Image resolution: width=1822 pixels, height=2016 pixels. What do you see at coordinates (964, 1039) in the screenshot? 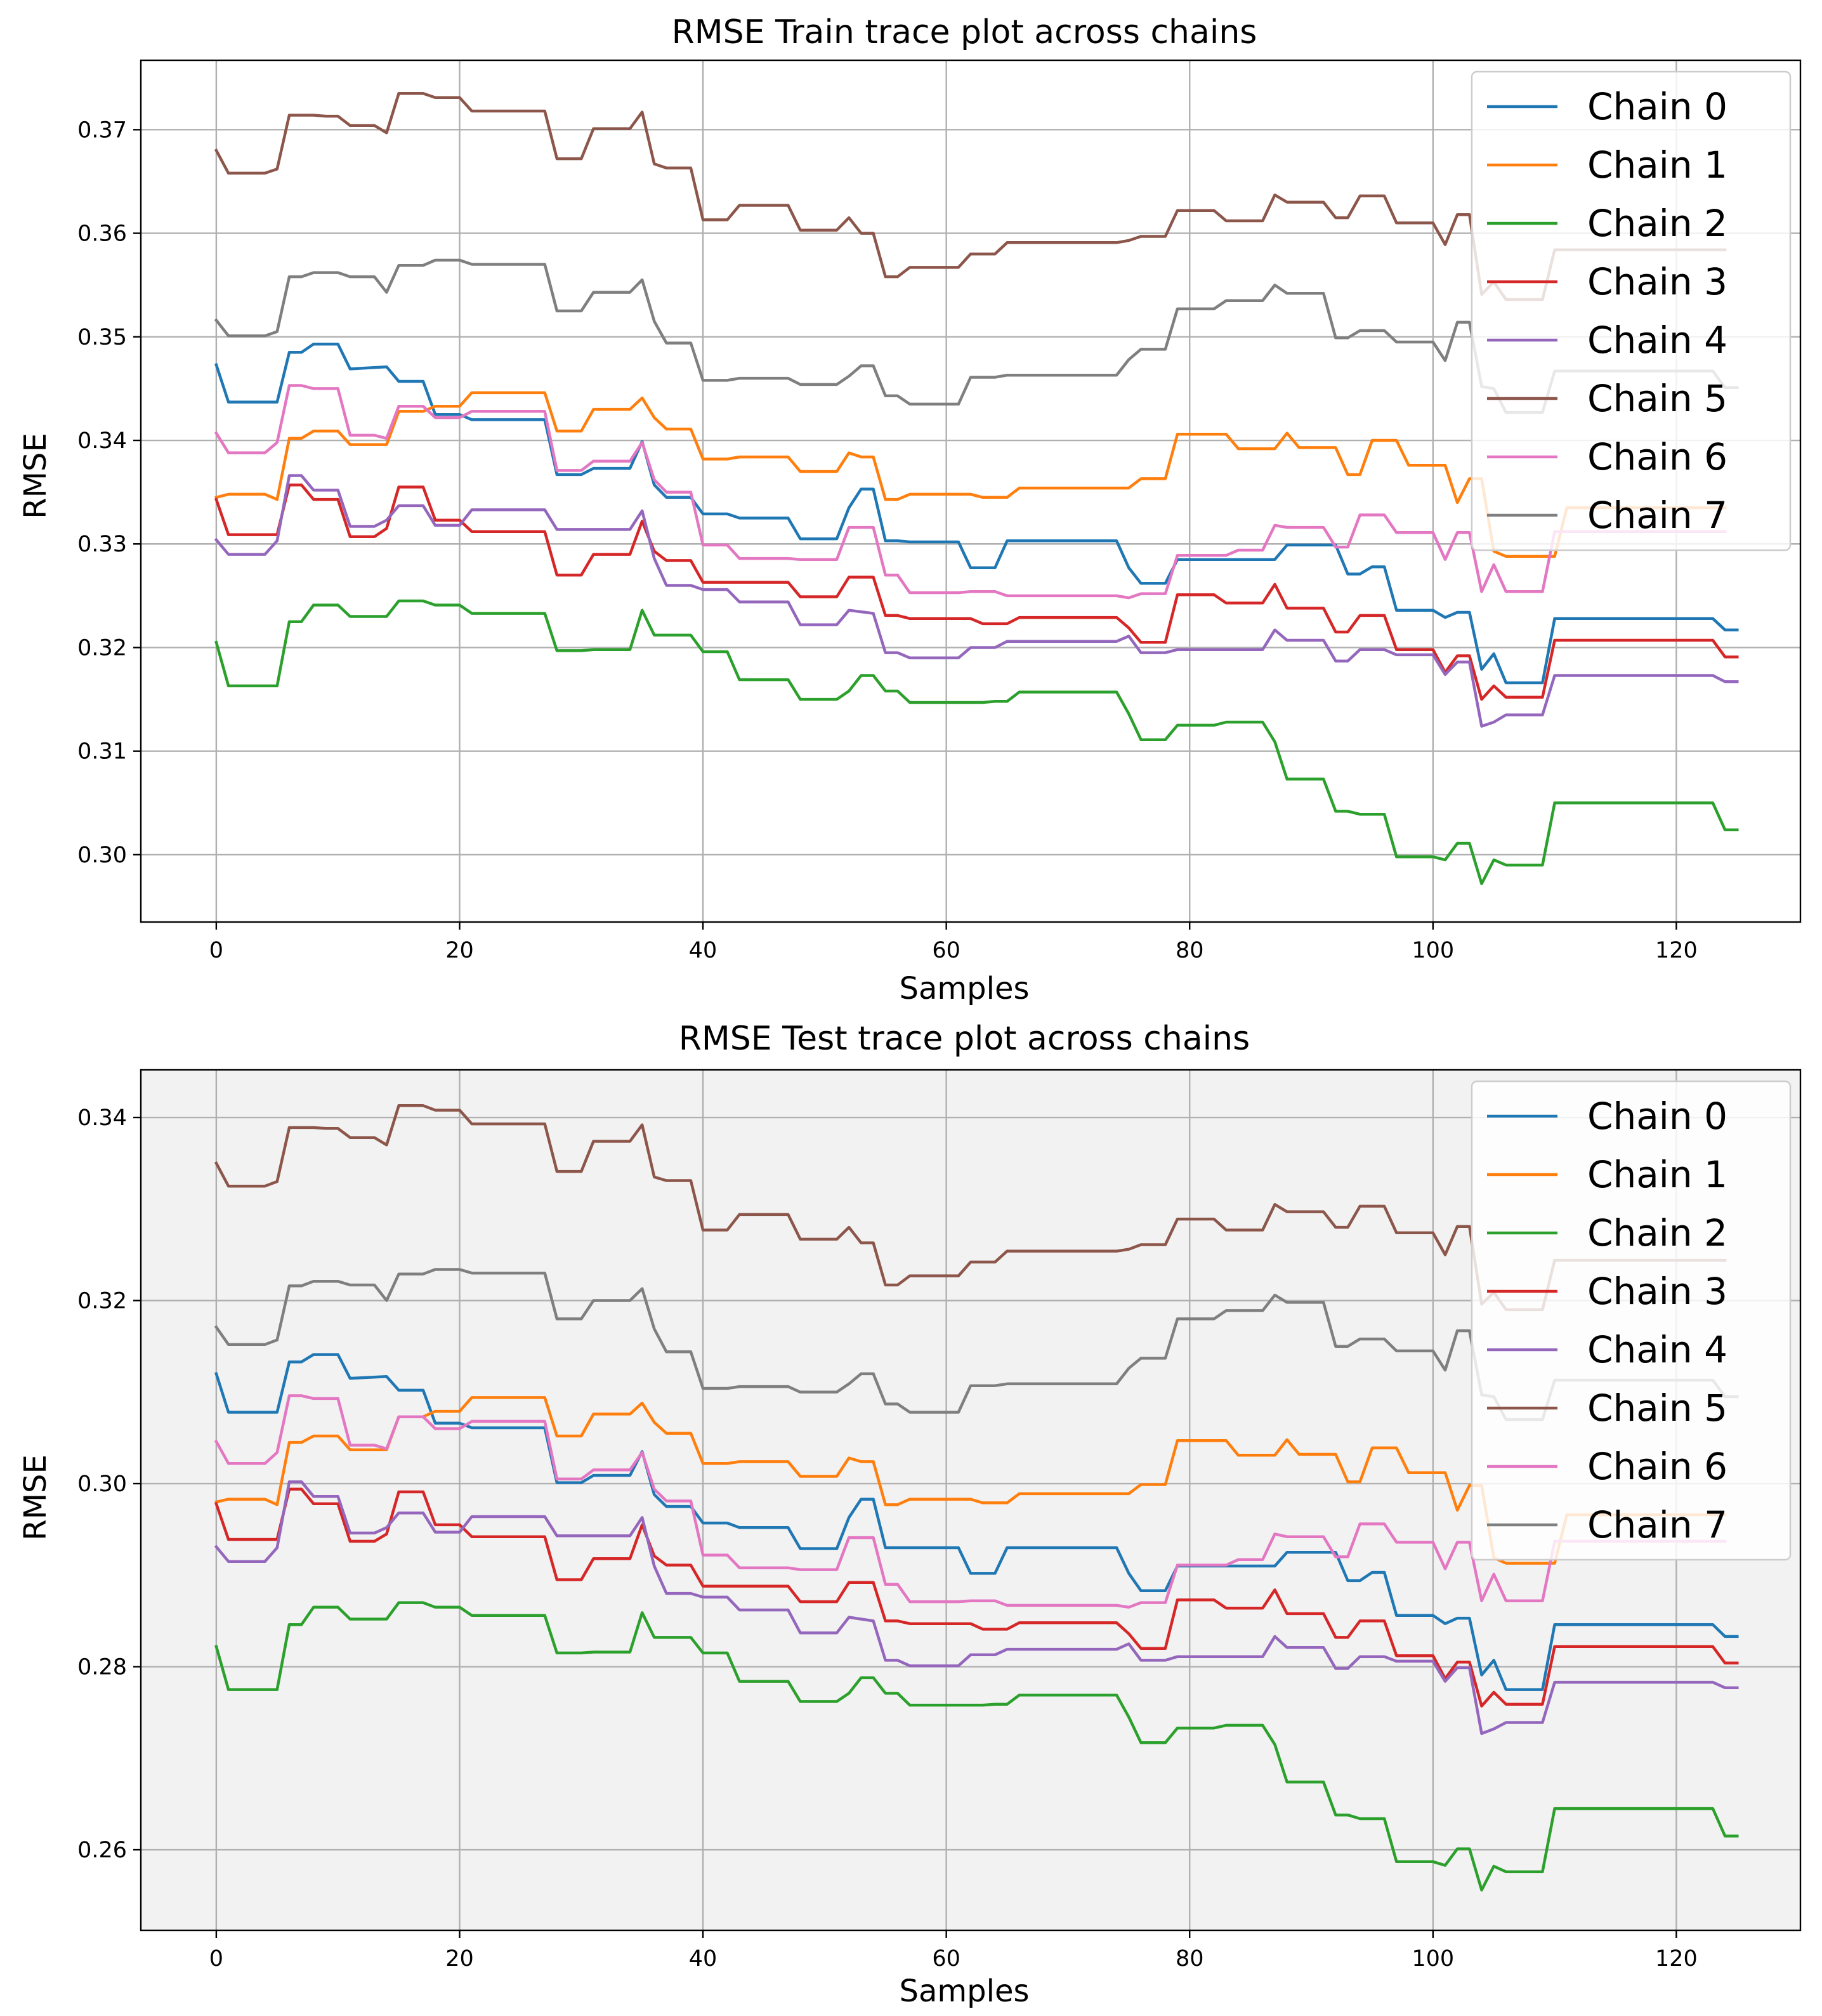
I see `test-chart-title: RMSE Test trace plot across chains` at bounding box center [964, 1039].